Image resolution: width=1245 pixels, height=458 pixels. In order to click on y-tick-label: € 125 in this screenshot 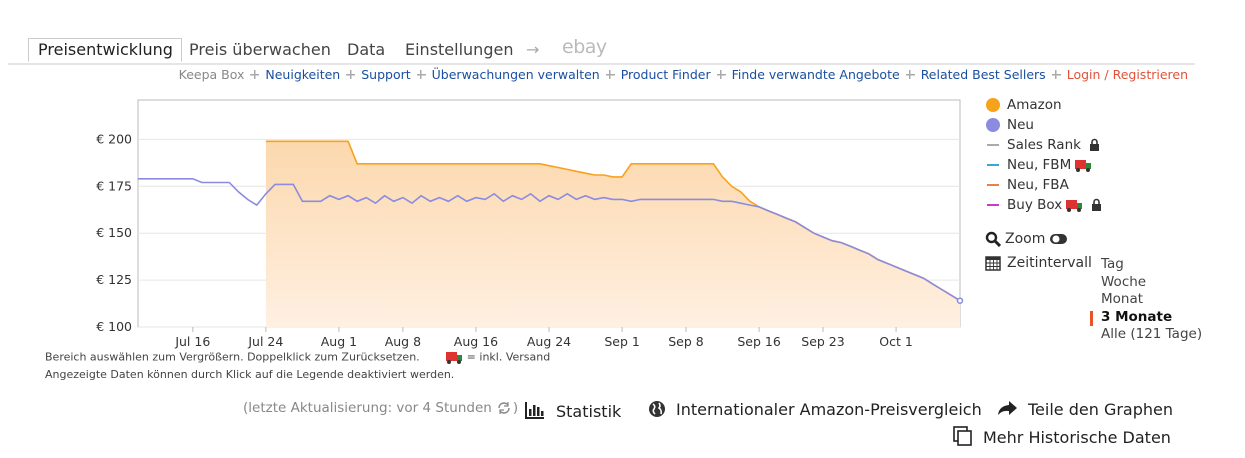, I will do `click(114, 279)`.